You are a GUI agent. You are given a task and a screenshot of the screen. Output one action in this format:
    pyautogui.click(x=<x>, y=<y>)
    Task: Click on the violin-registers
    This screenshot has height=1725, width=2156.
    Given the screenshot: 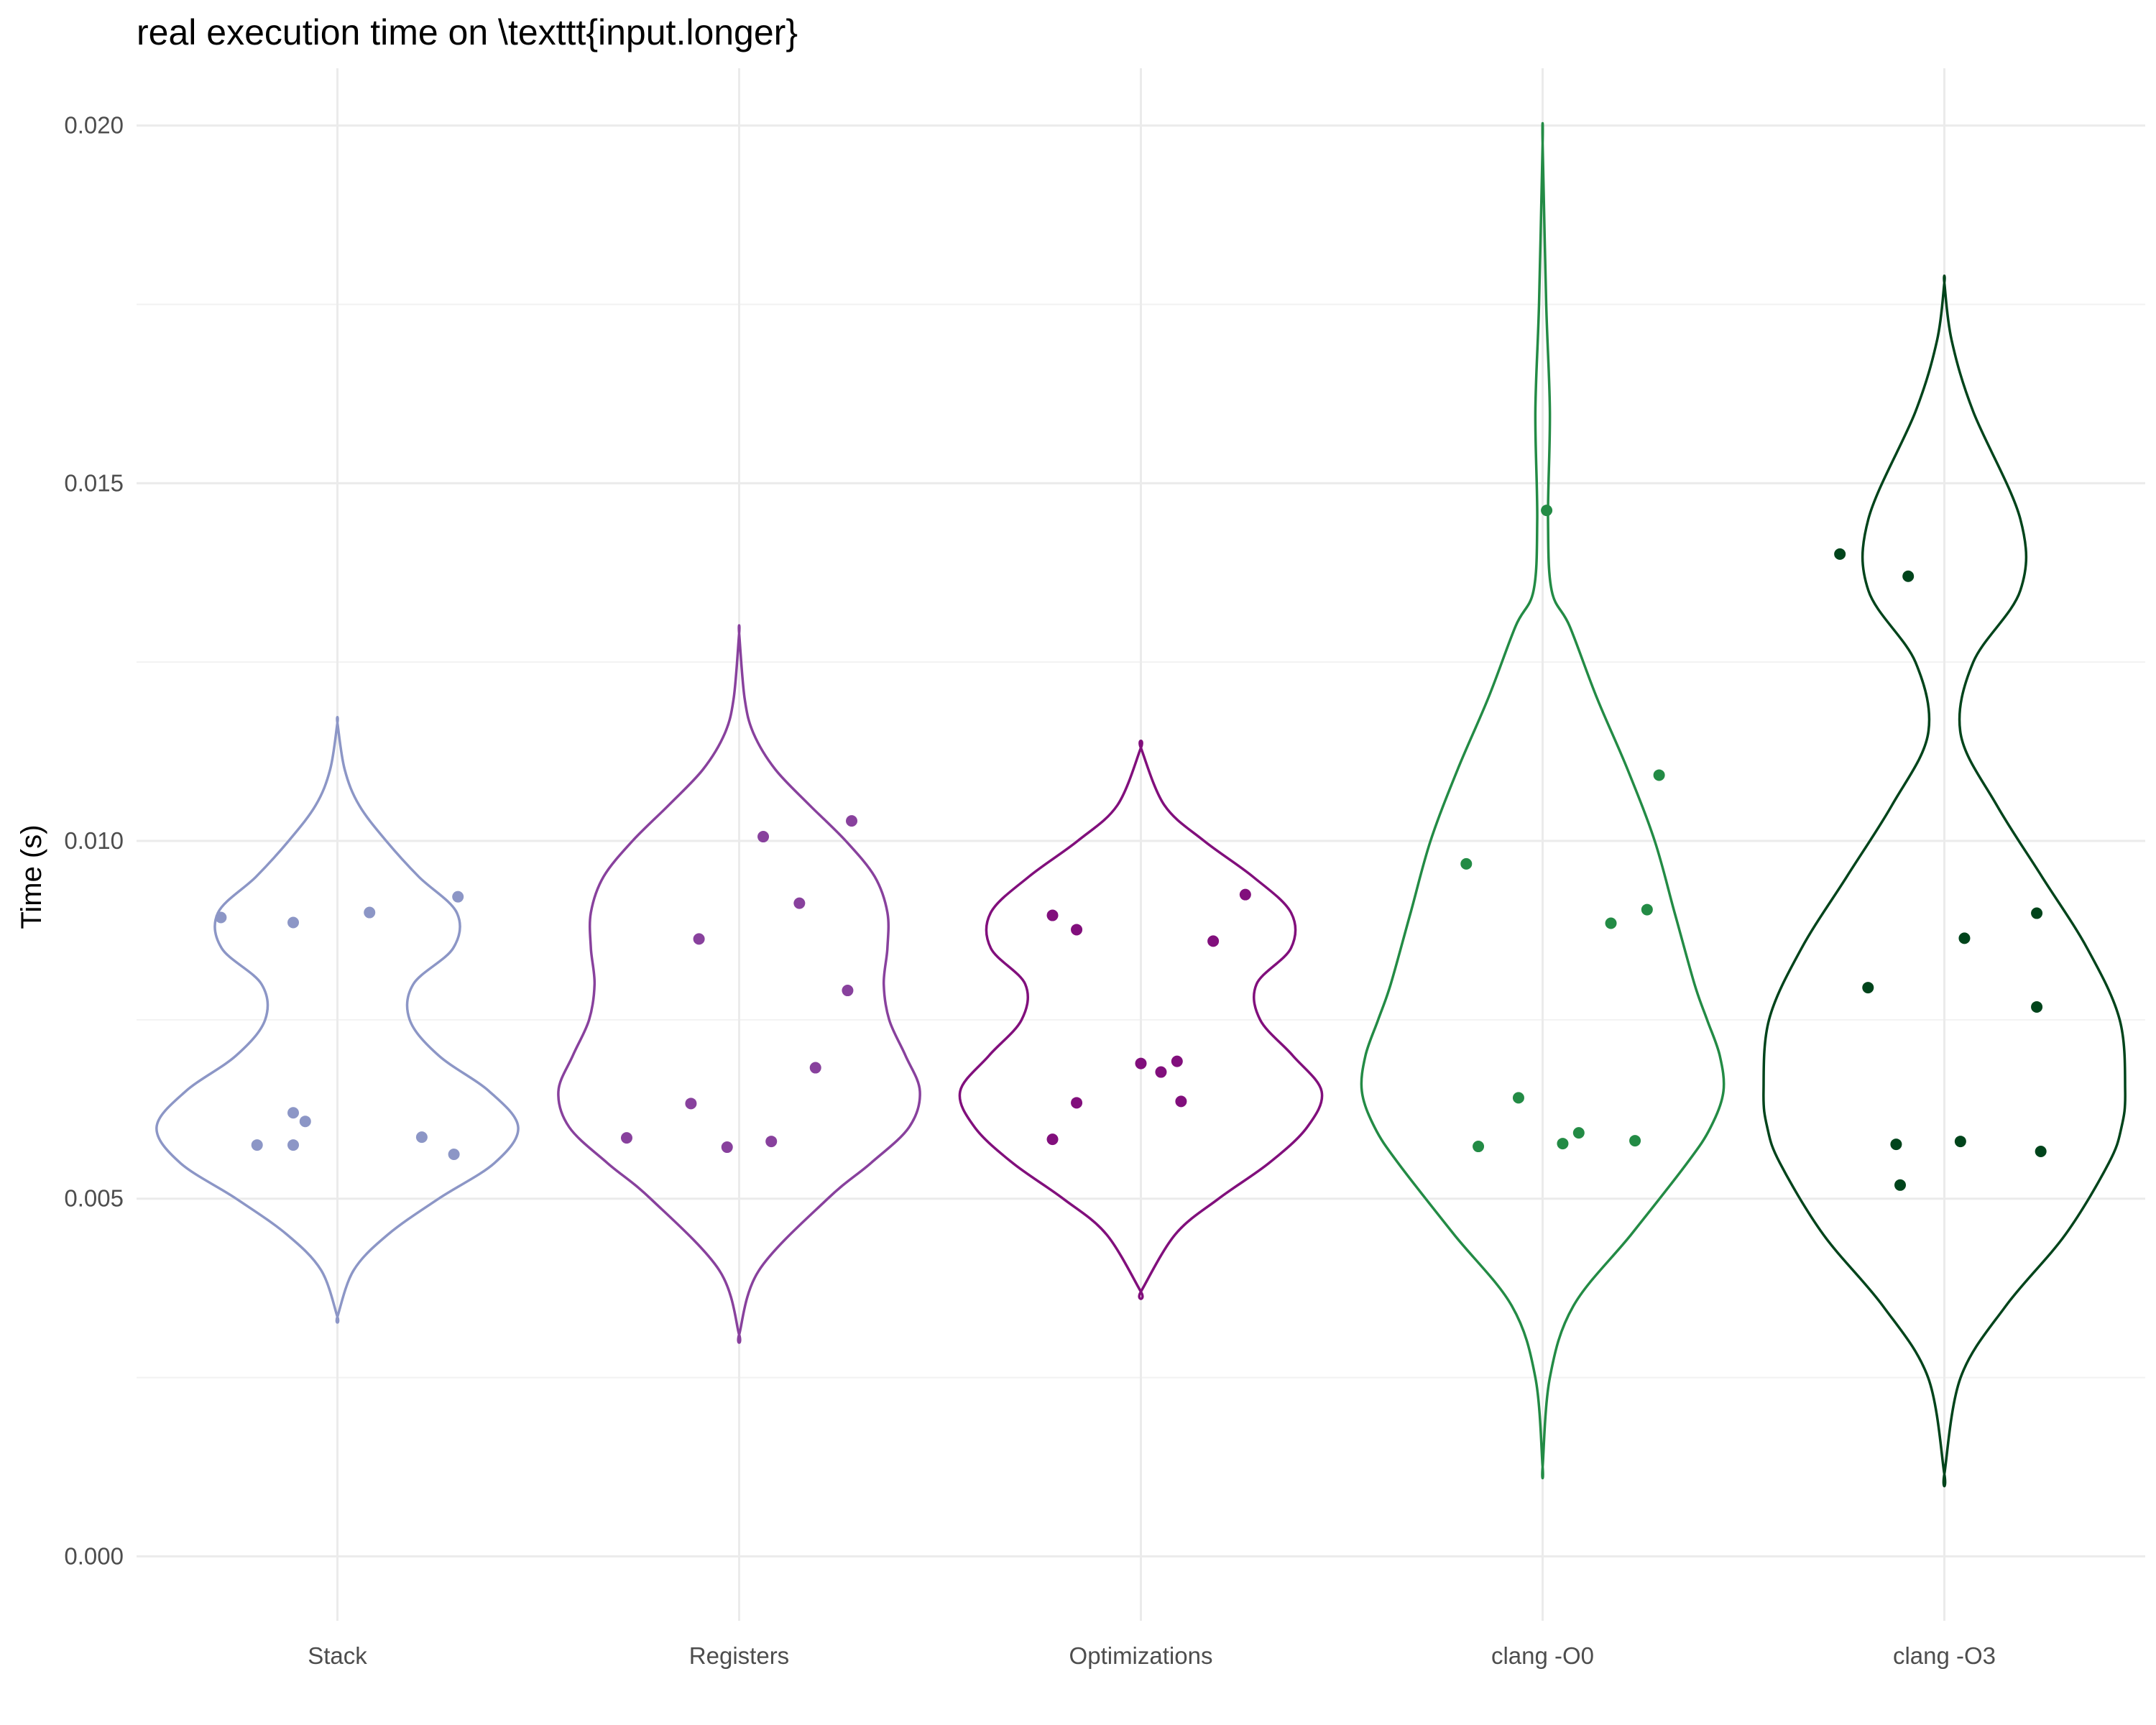 What is the action you would take?
    pyautogui.click(x=739, y=984)
    